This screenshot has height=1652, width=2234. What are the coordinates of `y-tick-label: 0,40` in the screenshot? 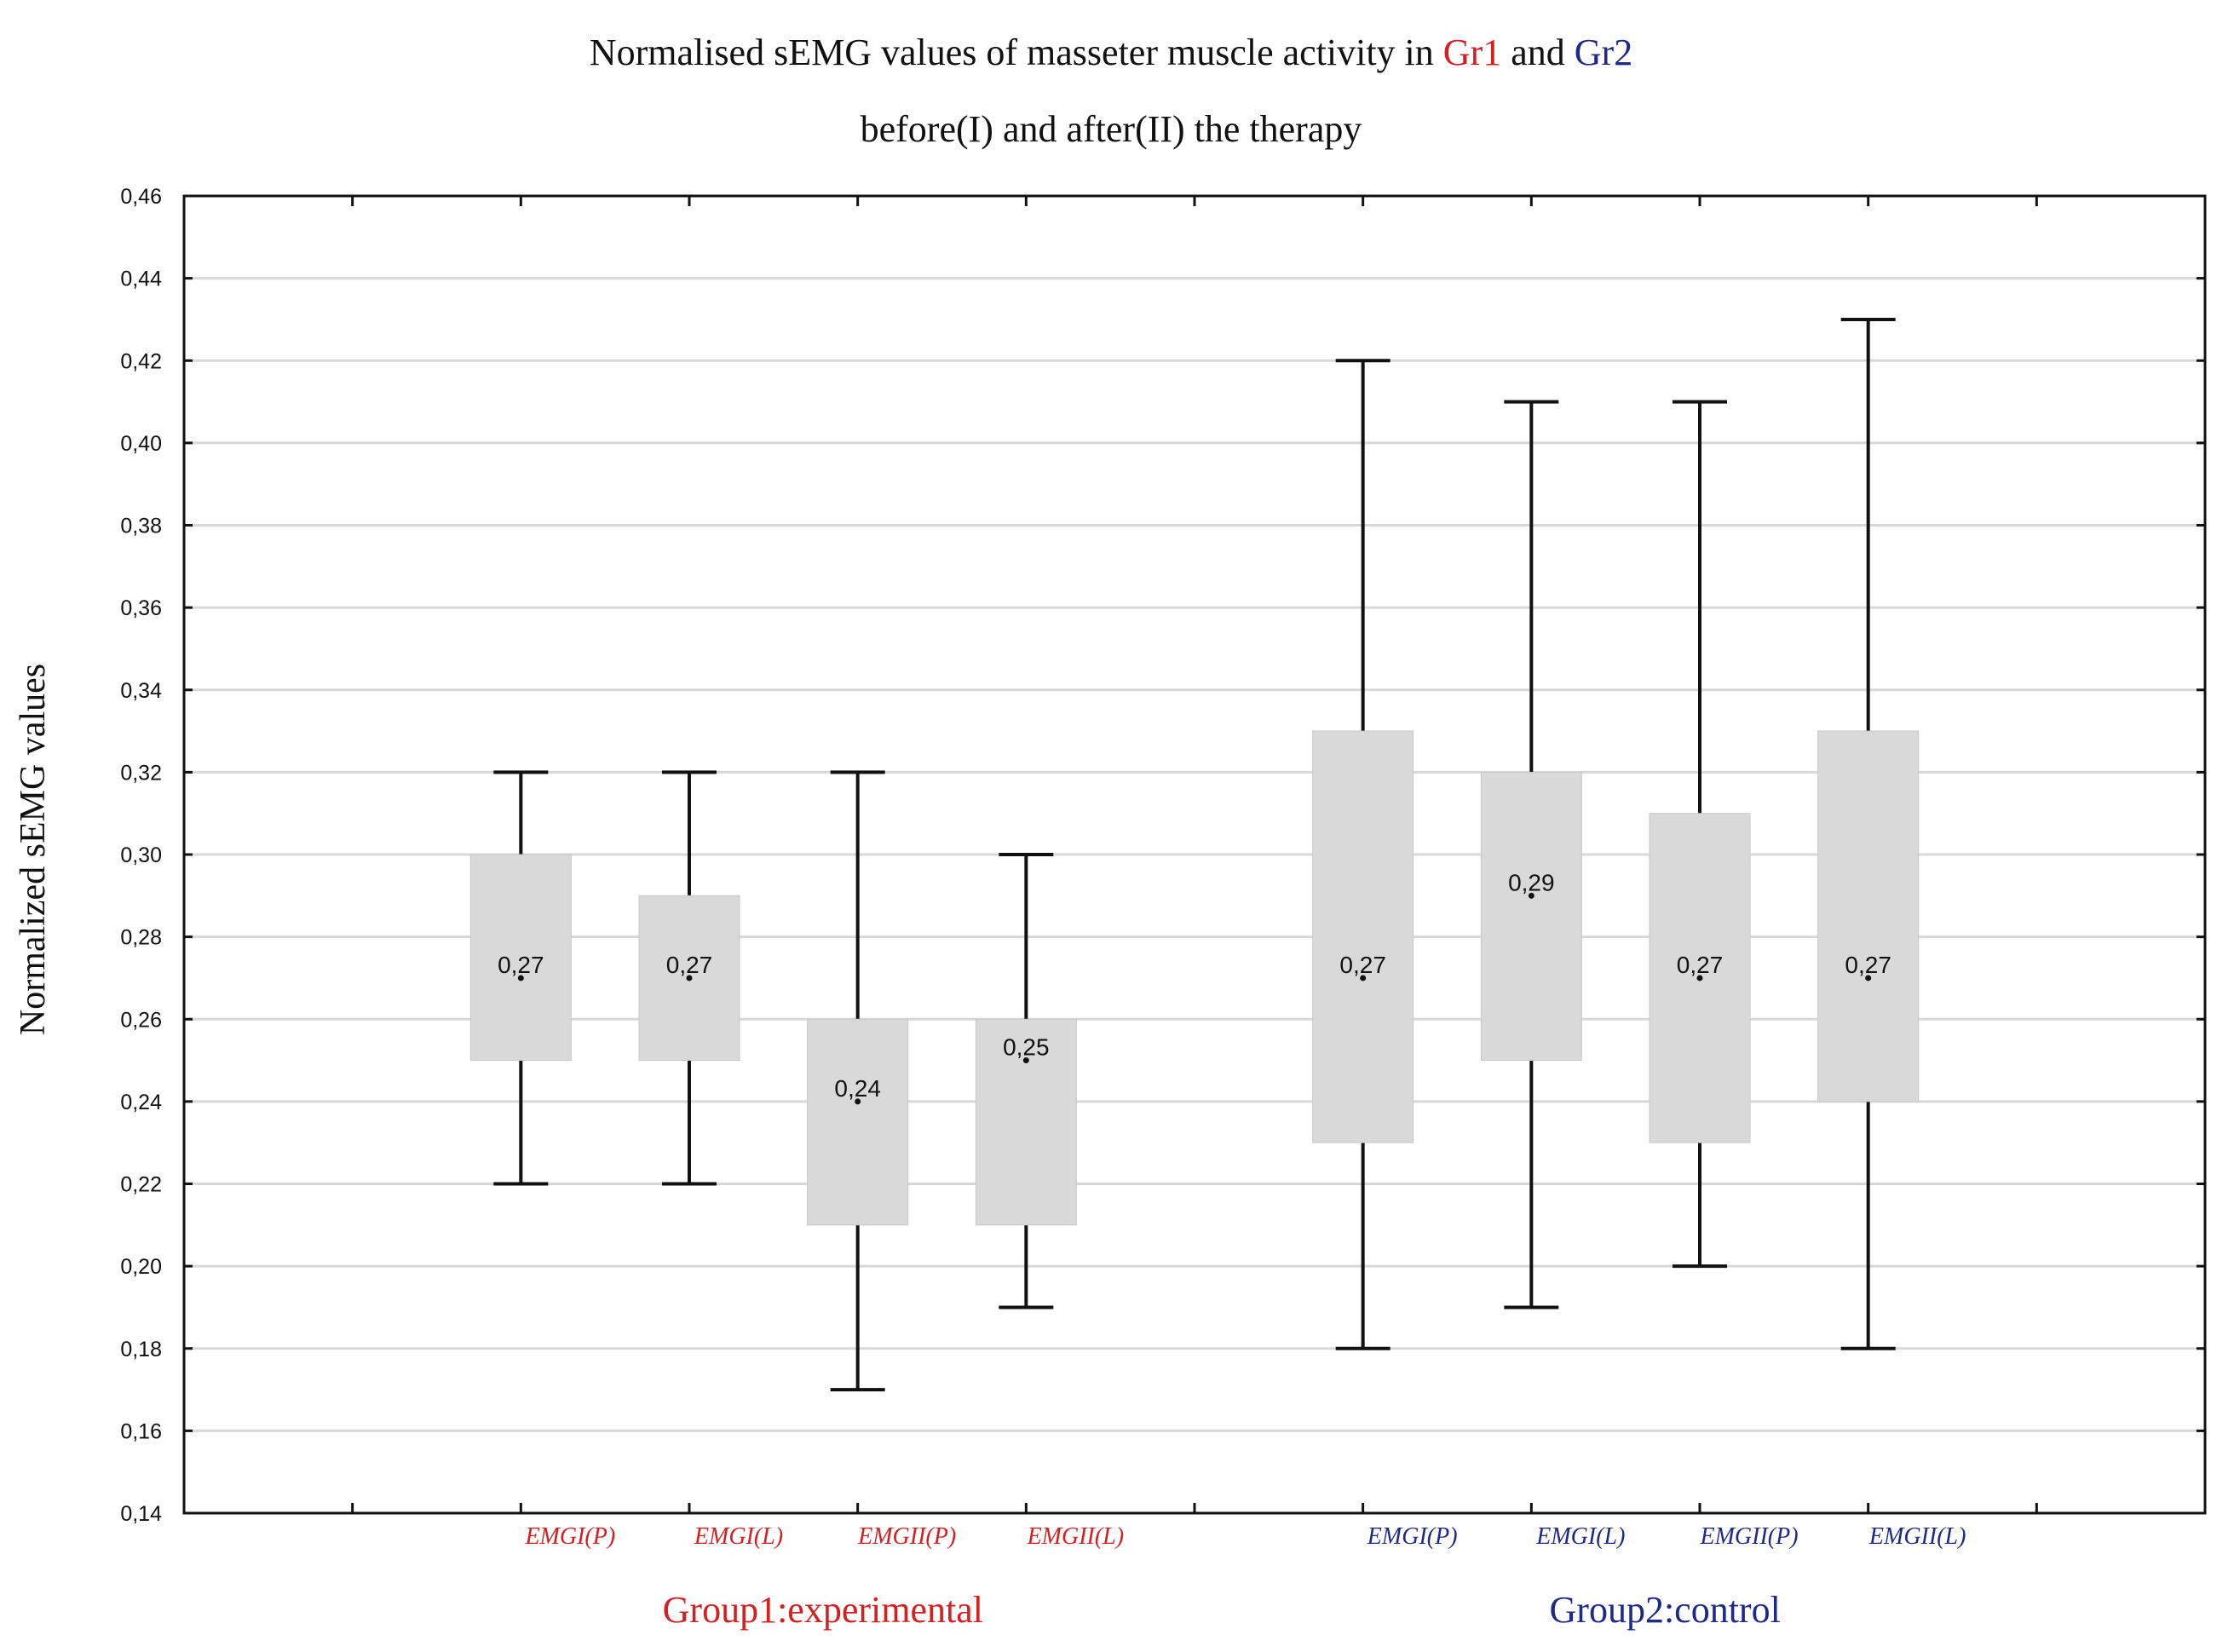 It's located at (141, 444).